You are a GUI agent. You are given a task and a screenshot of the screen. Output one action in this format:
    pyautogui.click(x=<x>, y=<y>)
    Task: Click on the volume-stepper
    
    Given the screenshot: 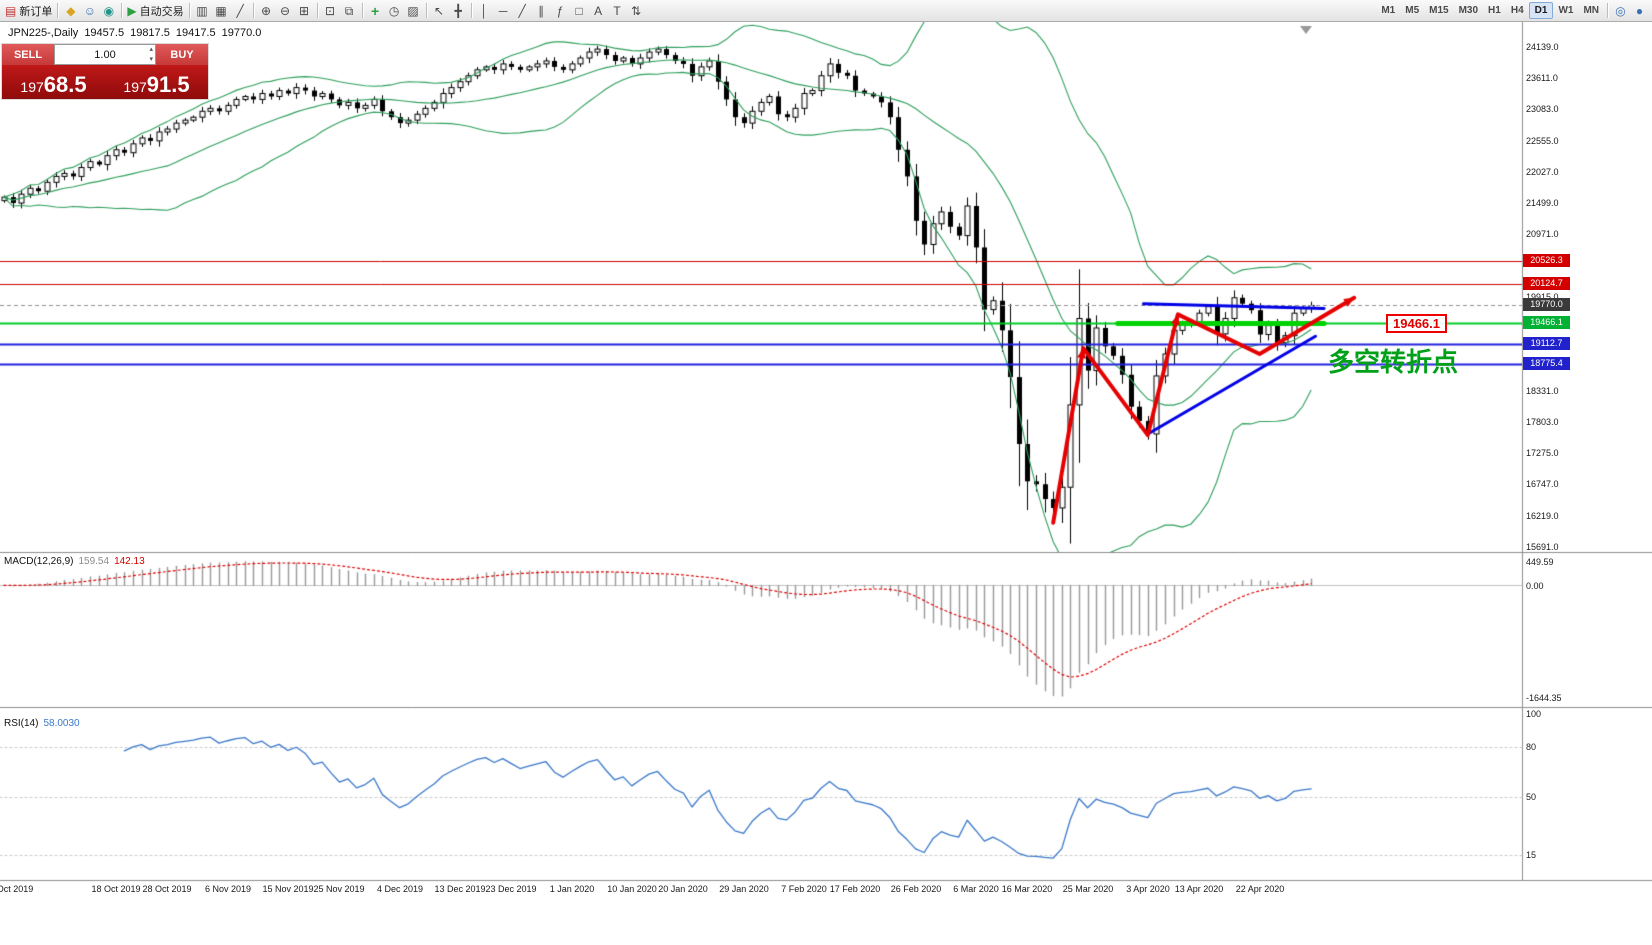 What is the action you would take?
    pyautogui.click(x=151, y=55)
    